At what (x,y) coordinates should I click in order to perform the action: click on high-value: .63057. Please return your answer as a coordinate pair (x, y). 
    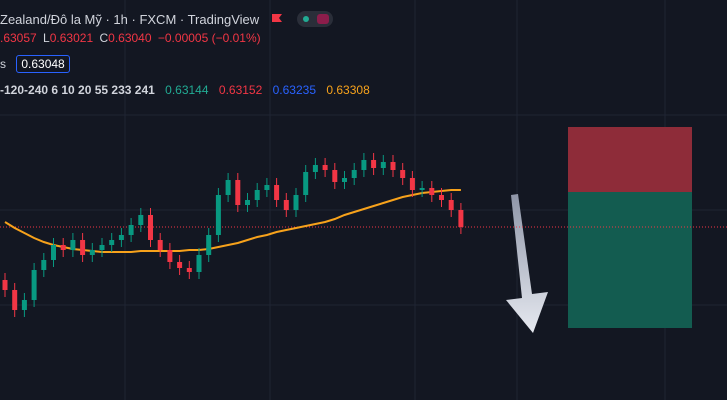
    Looking at the image, I should click on (18, 38).